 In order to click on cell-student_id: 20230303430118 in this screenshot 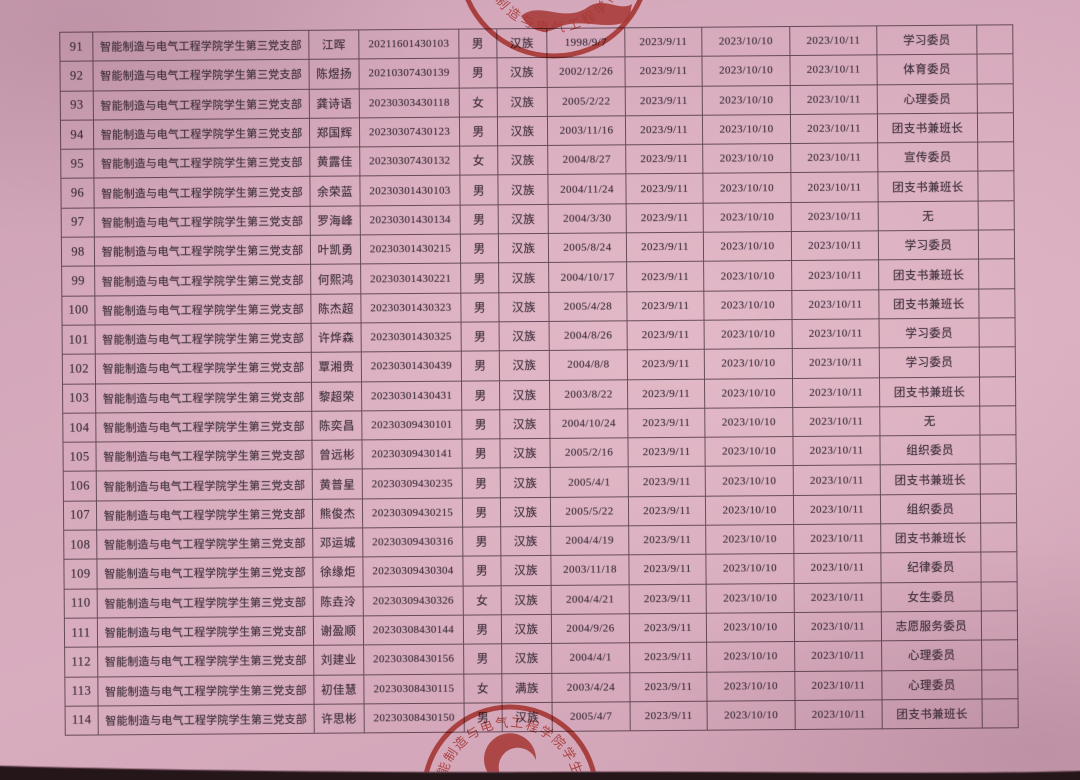, I will do `click(409, 103)`.